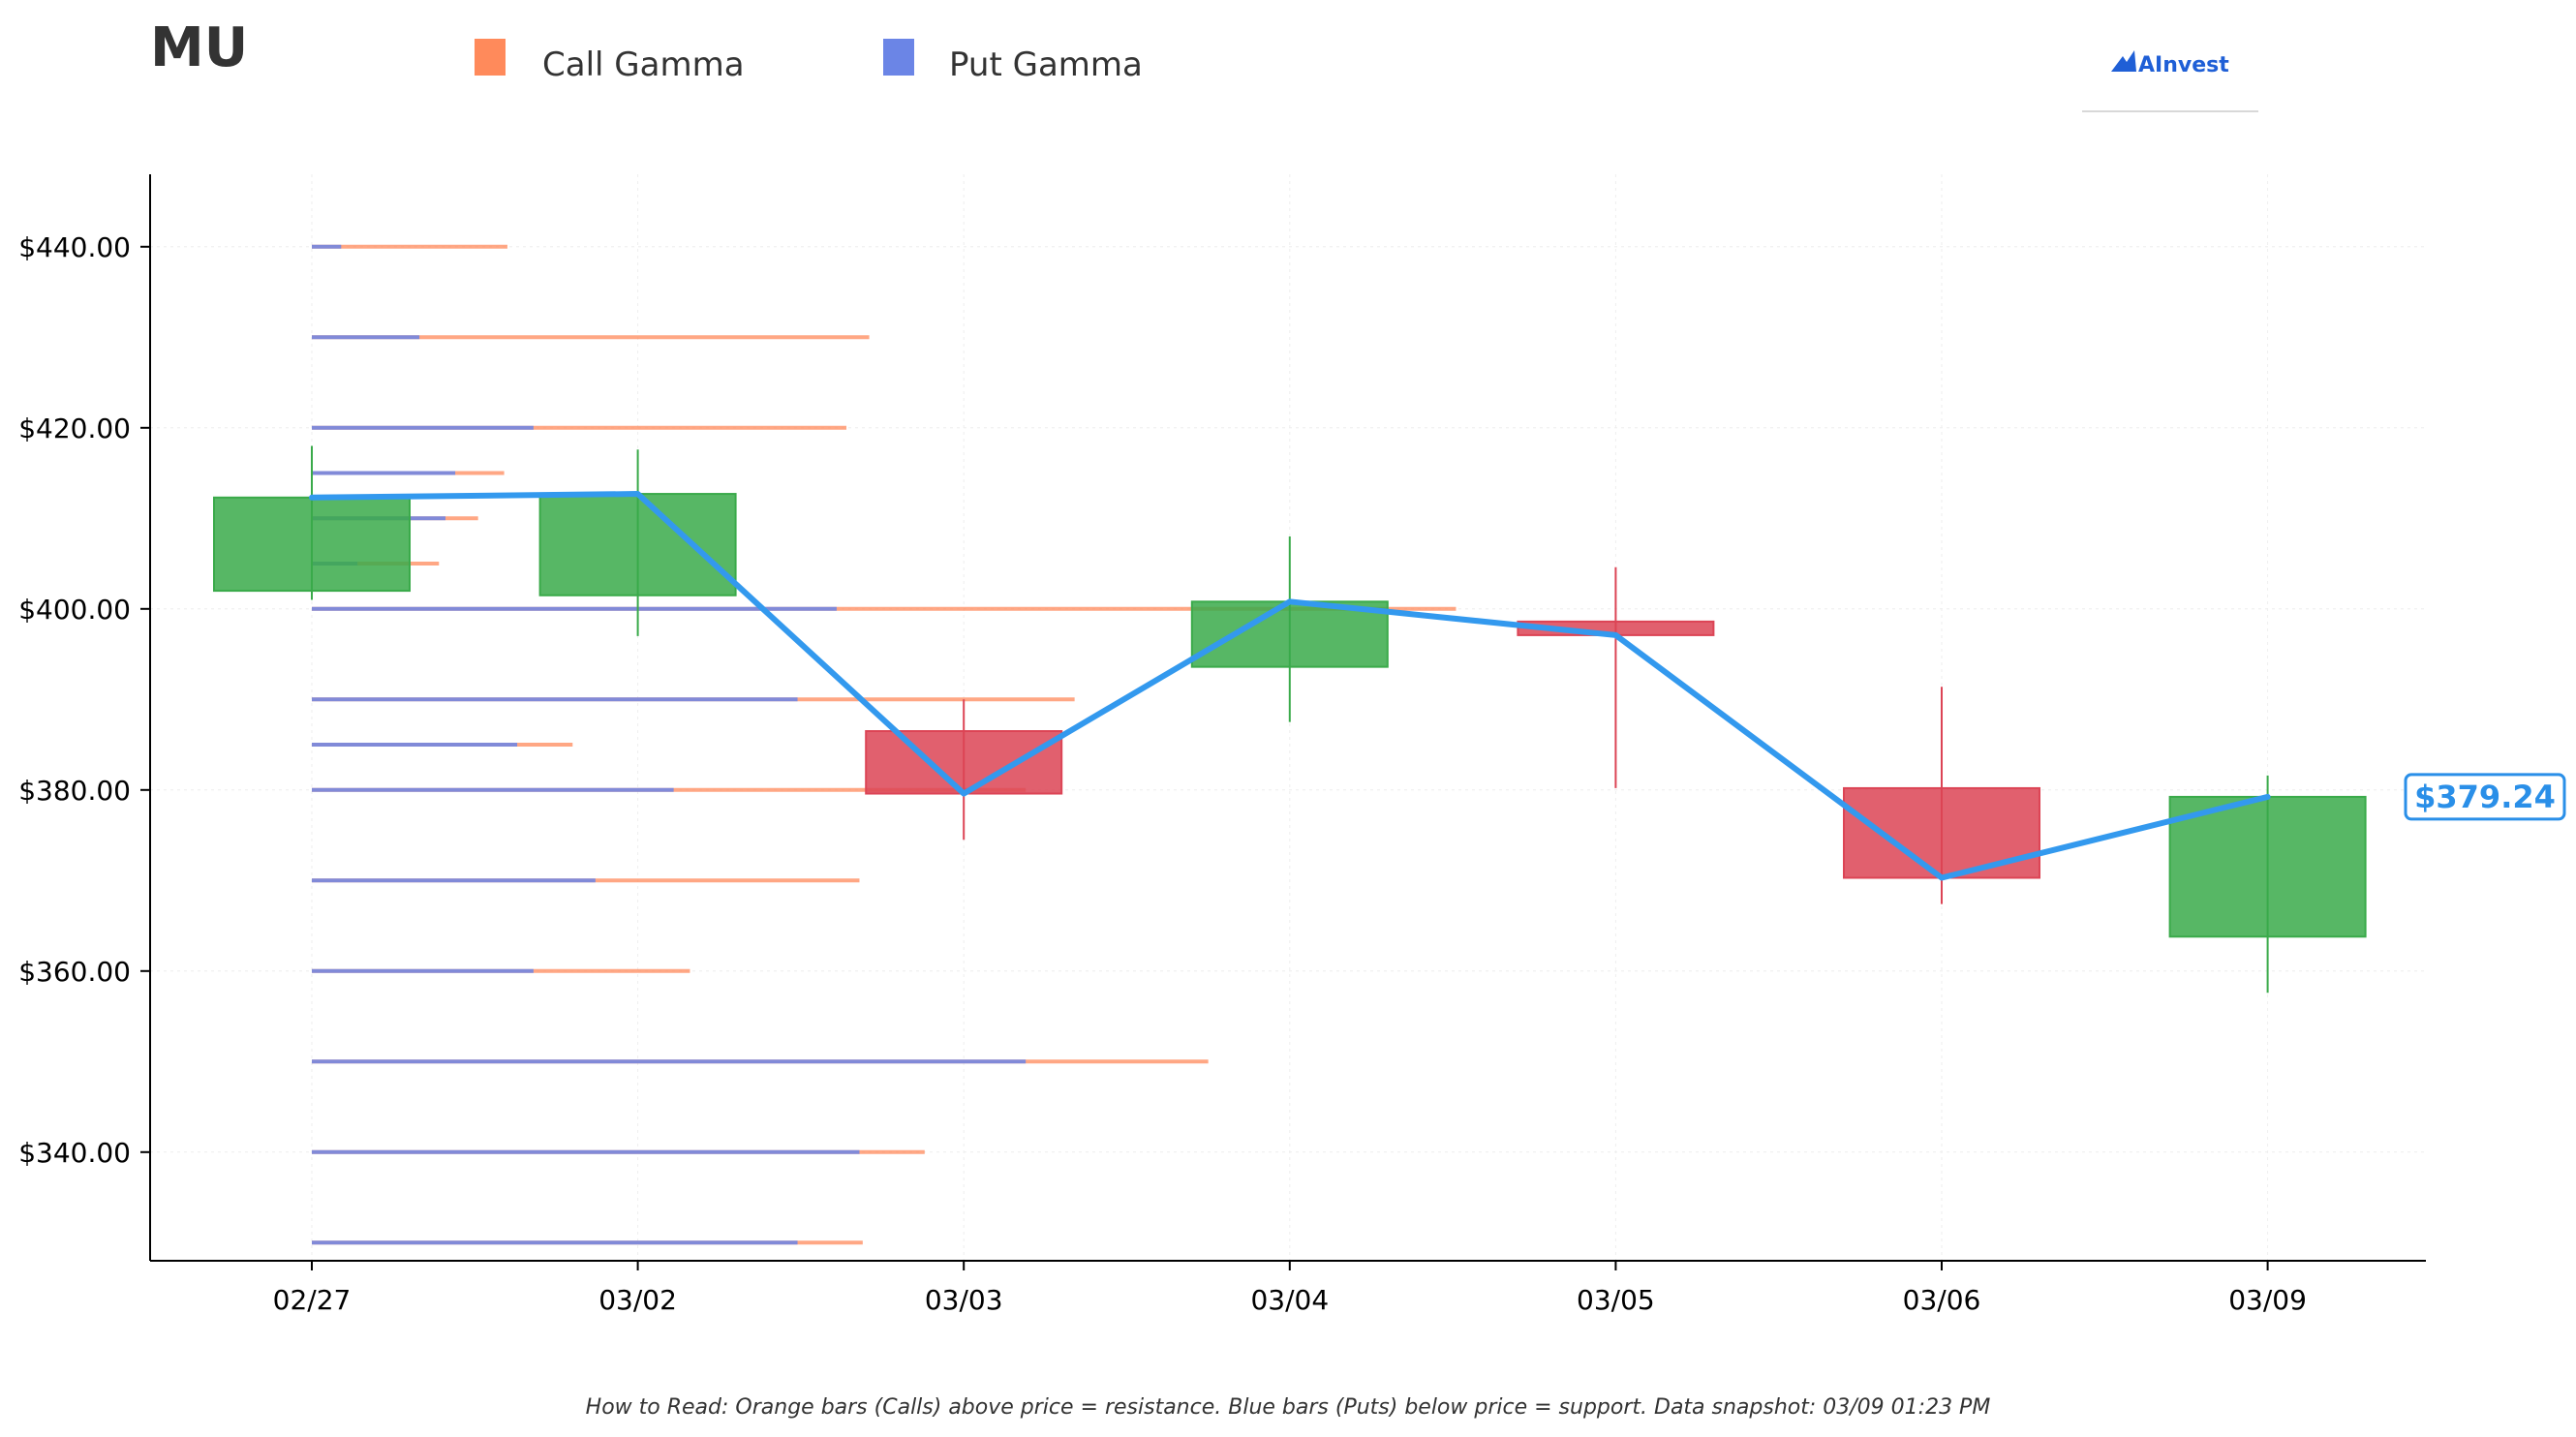 The height and width of the screenshot is (1437, 2576). Describe the element at coordinates (964, 1300) in the screenshot. I see `x-tick-label: 03/03` at that location.